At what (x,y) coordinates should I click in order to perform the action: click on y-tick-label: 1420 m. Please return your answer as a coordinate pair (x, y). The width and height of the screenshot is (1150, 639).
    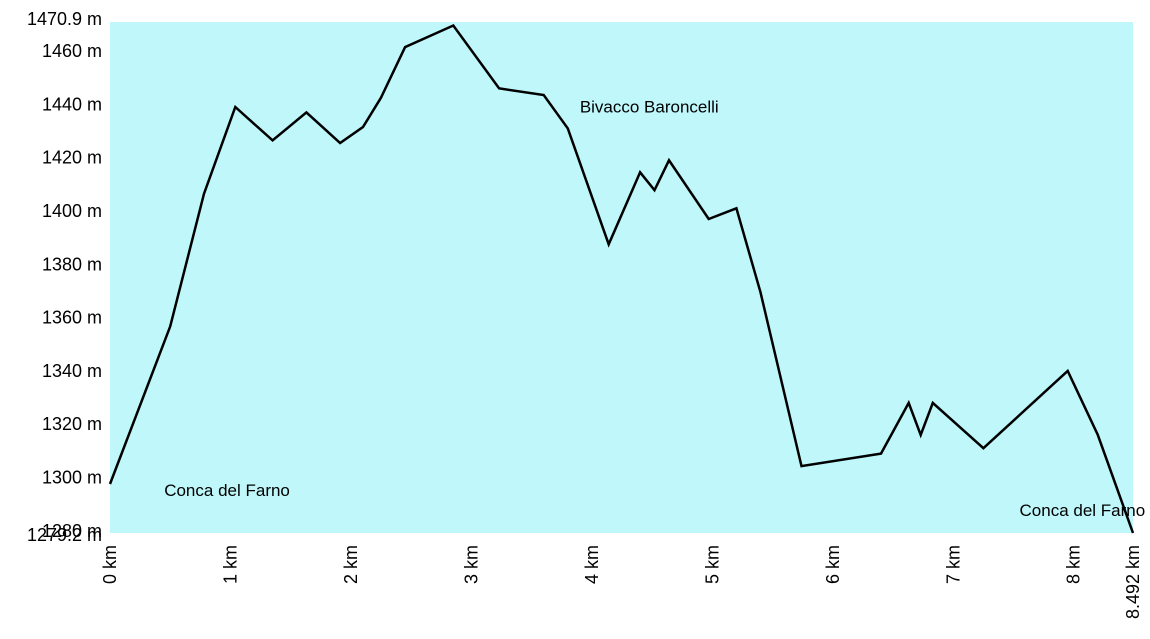
    Looking at the image, I should click on (72, 158).